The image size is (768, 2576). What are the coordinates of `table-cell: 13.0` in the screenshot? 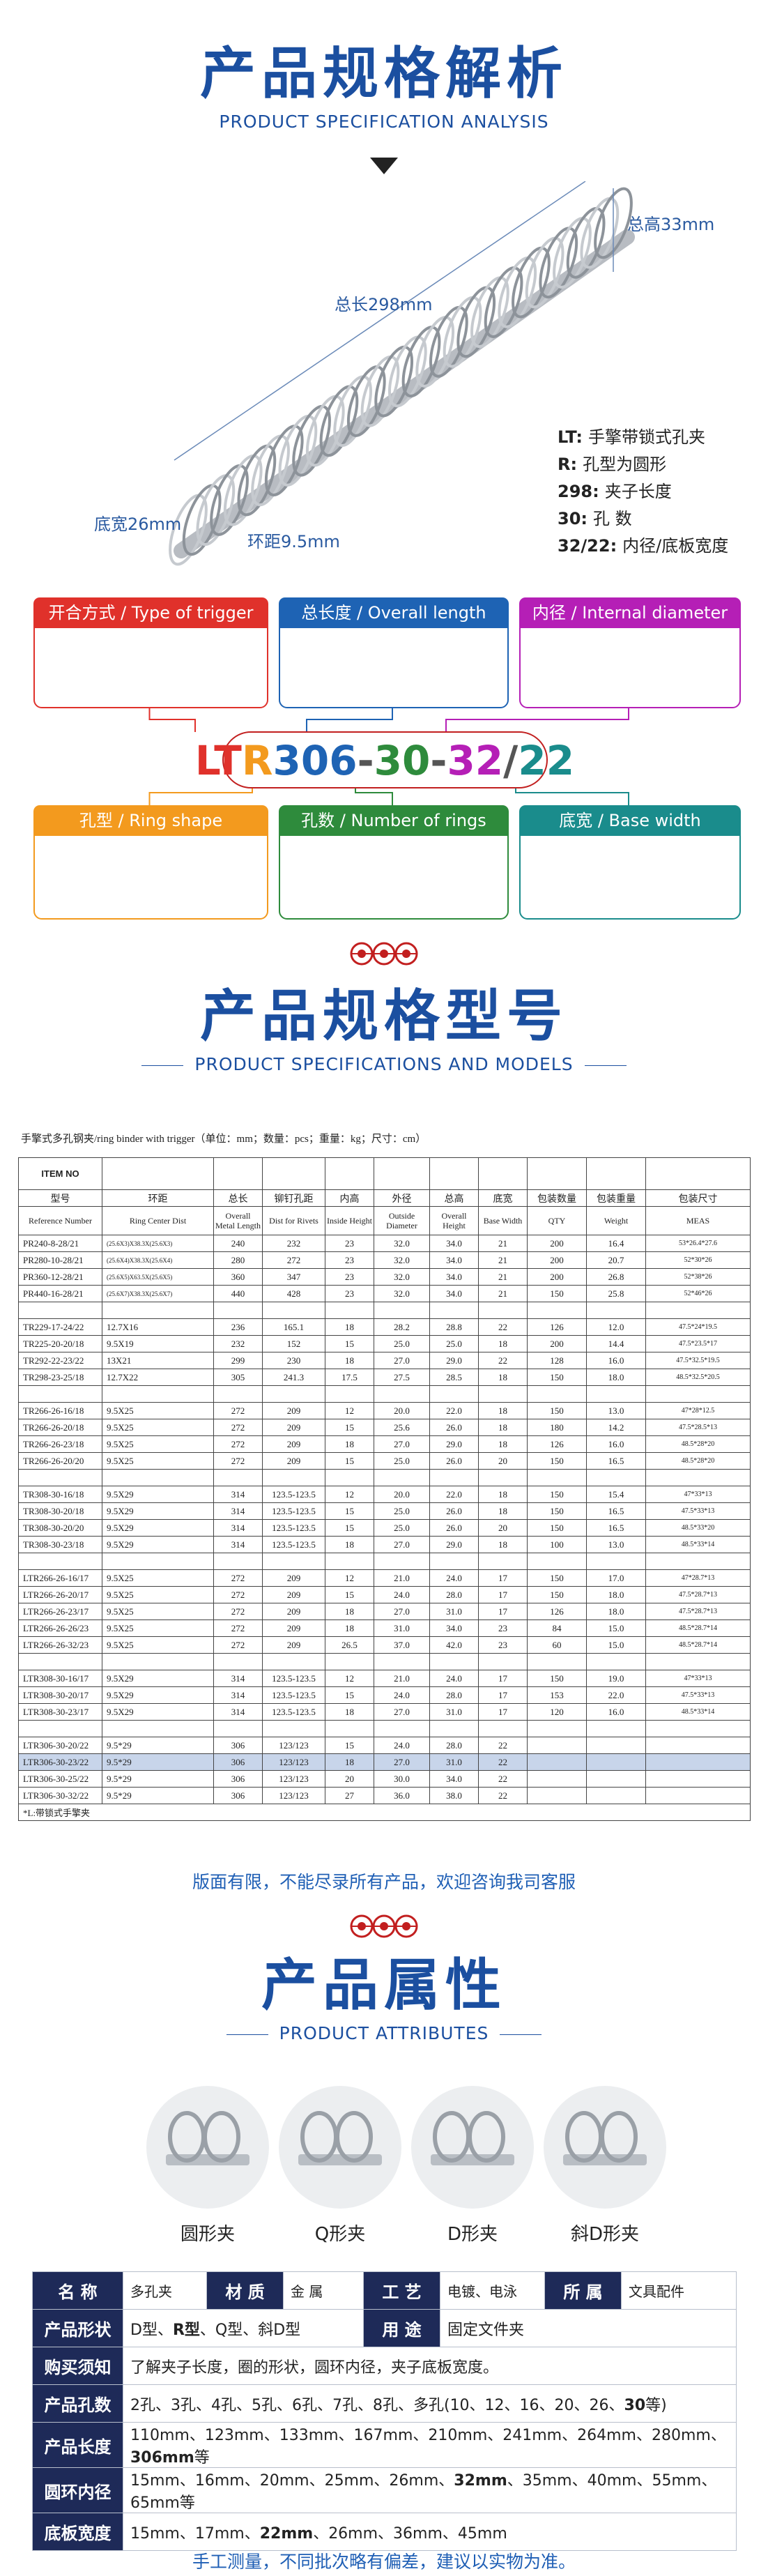 It's located at (616, 1411).